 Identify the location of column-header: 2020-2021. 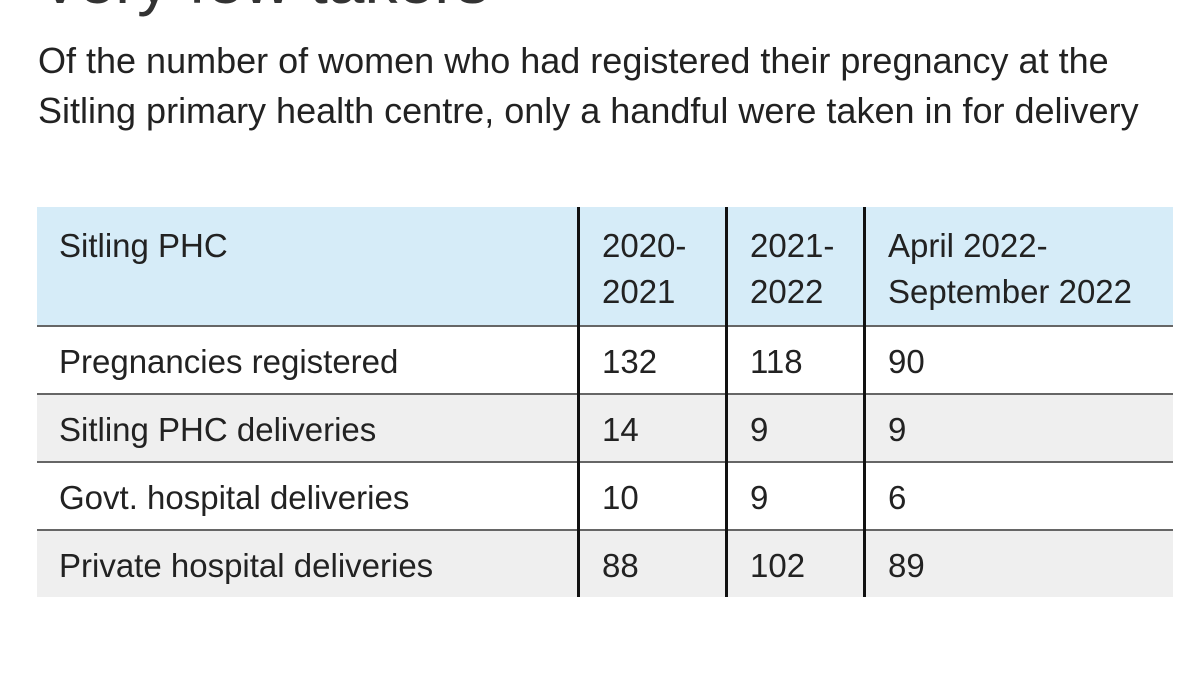
(652, 266).